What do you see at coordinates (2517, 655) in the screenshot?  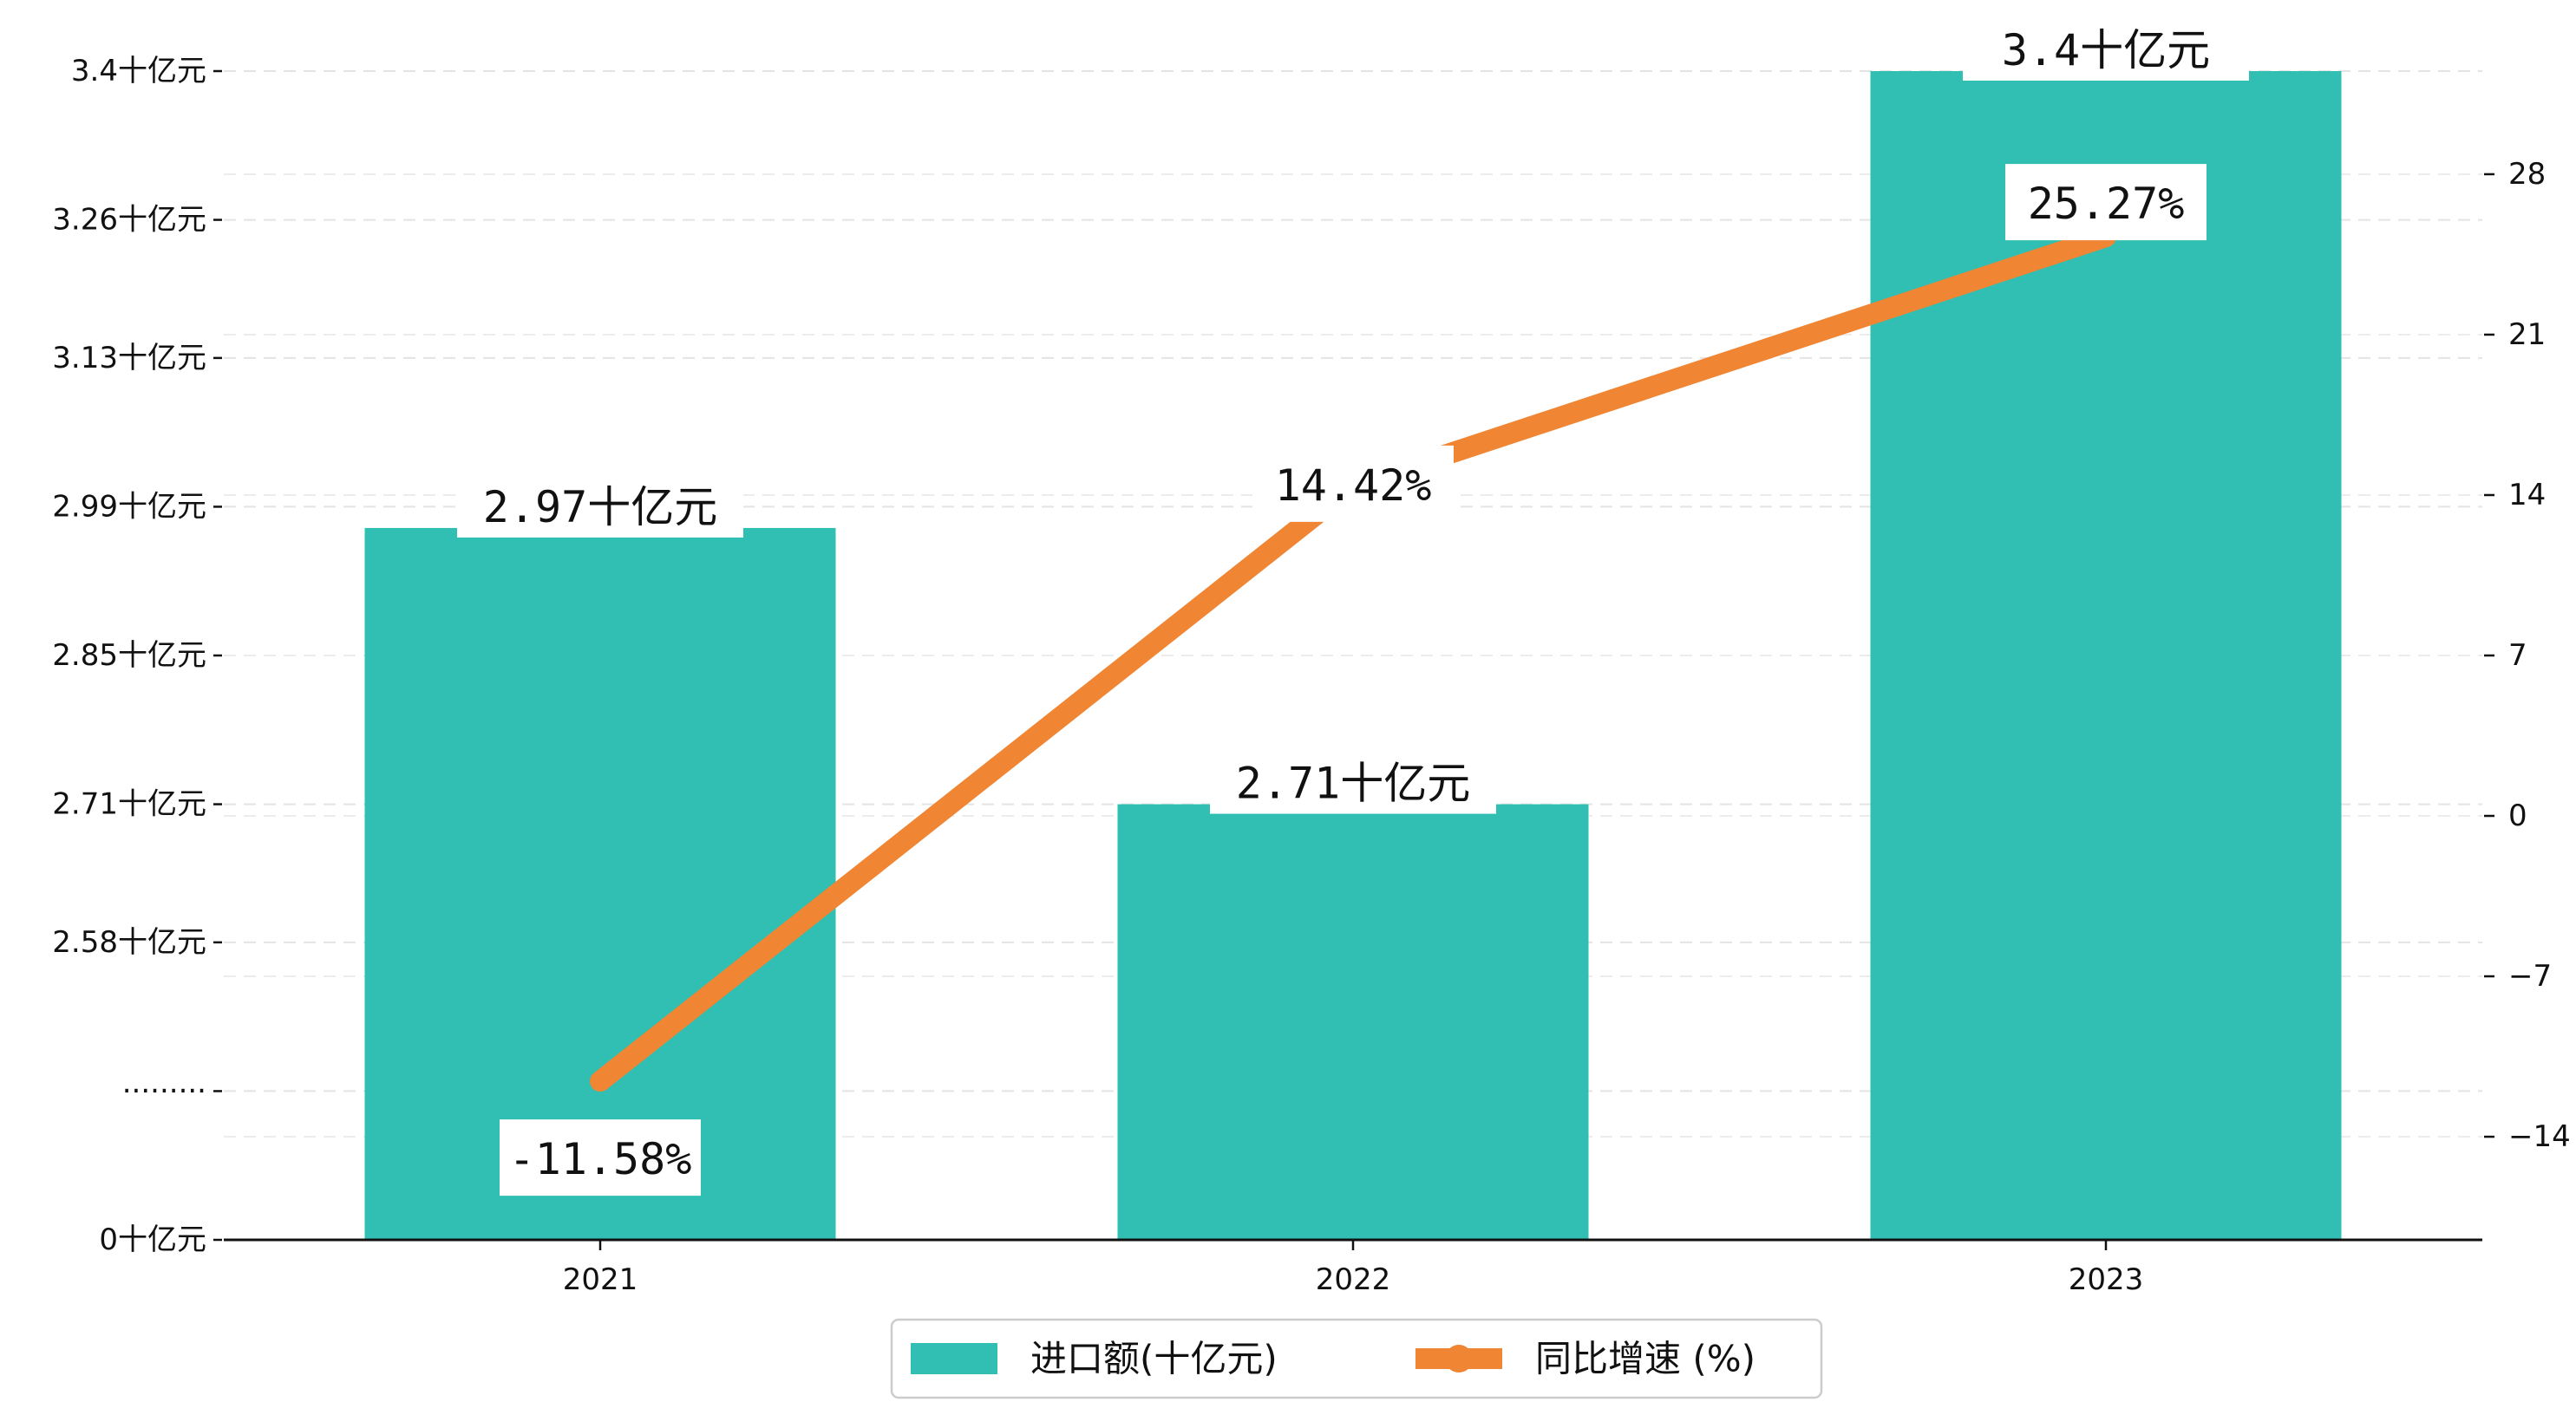 I see `right-tick-label-3: 7` at bounding box center [2517, 655].